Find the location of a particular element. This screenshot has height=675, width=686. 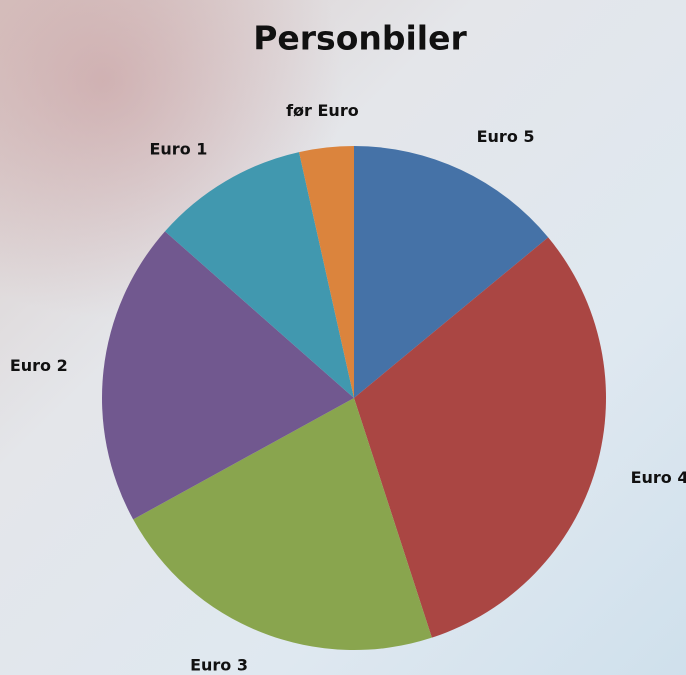

slice-label: Euro 4 is located at coordinates (658, 477).